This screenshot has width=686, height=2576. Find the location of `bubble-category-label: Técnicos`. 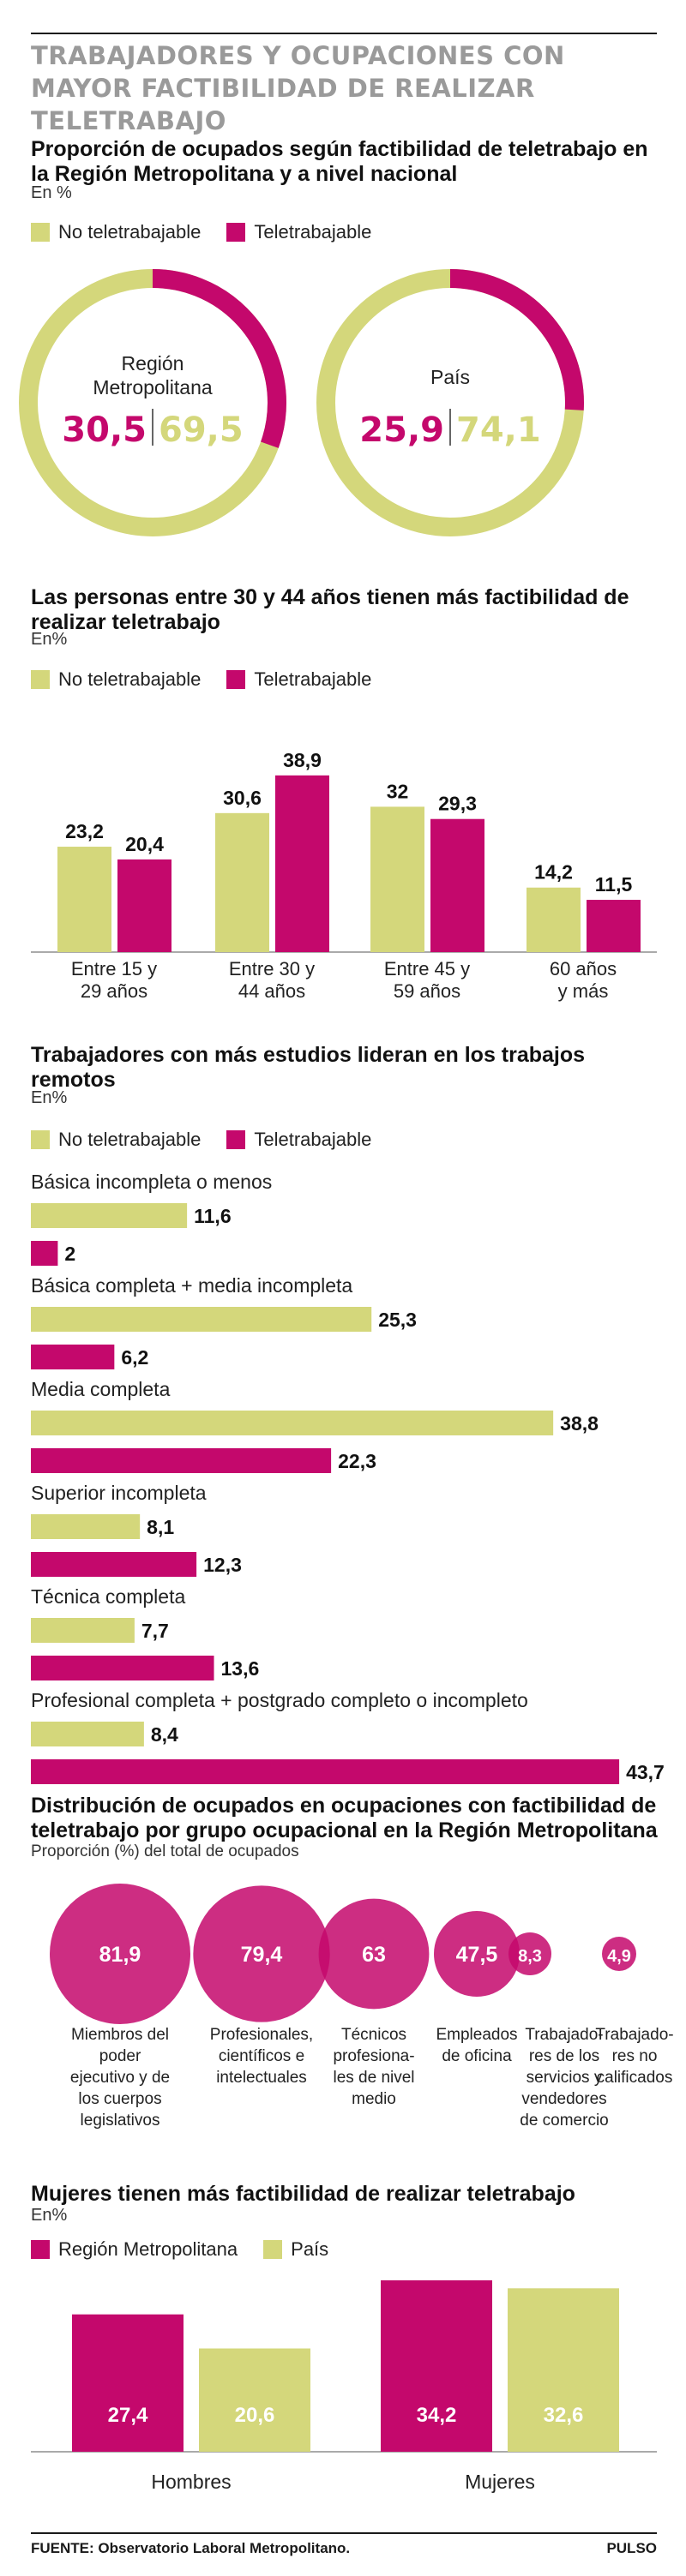

bubble-category-label: Técnicos is located at coordinates (374, 2035).